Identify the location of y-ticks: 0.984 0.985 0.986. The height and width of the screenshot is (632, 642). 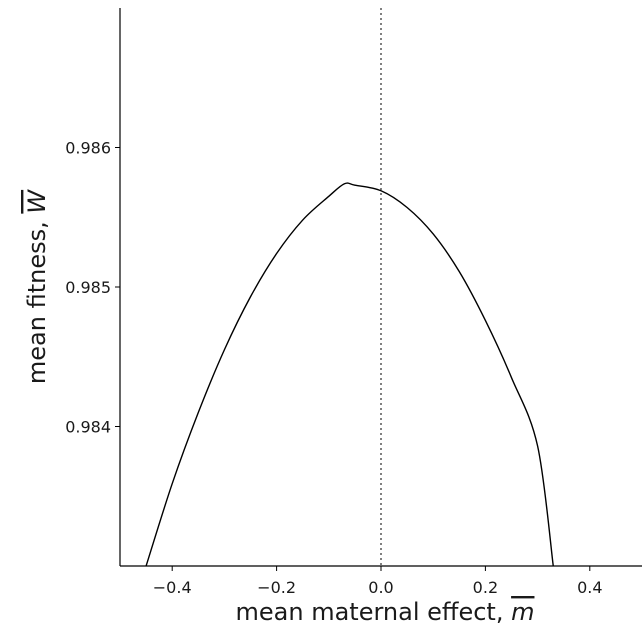
(92, 288).